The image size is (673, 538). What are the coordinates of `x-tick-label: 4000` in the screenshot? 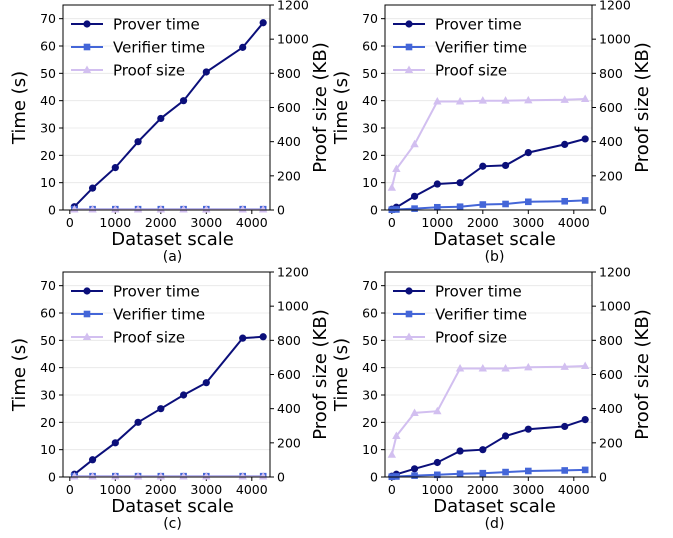 It's located at (252, 222).